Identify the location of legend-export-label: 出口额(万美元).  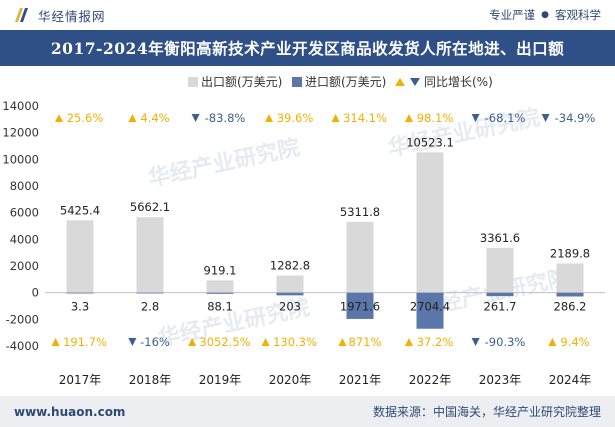
(241, 82).